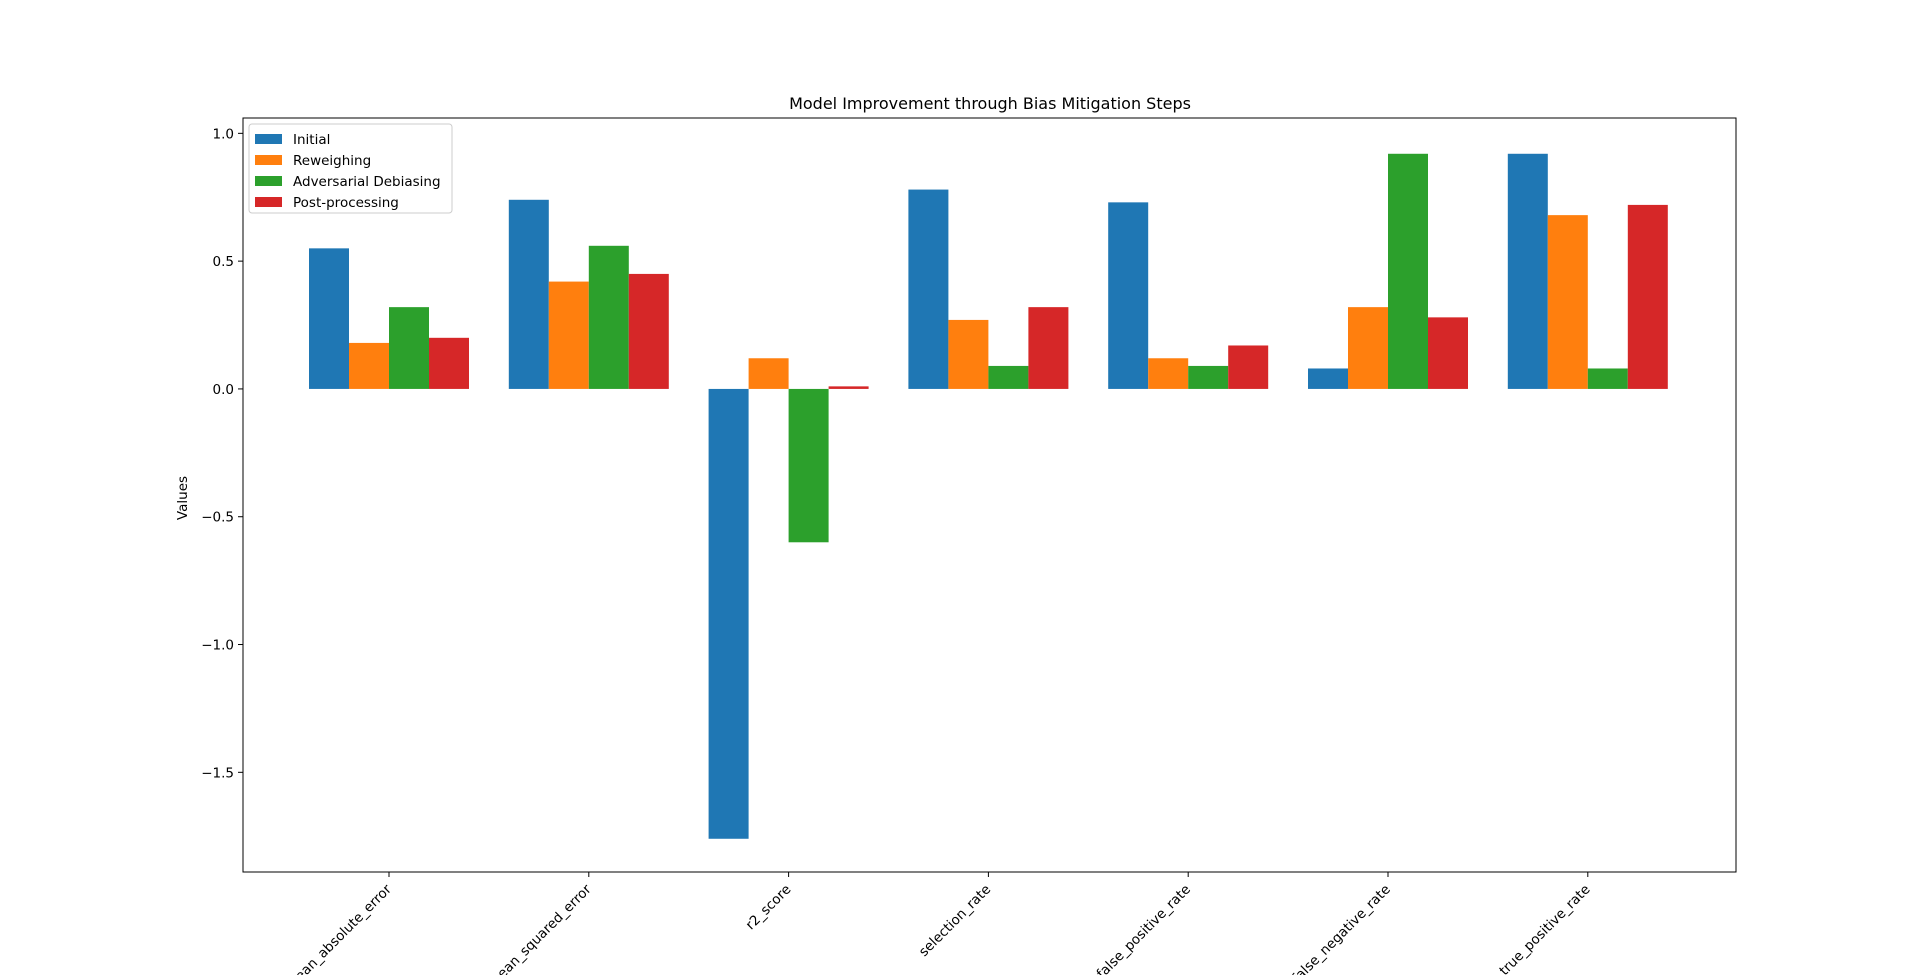 This screenshot has width=1920, height=975. What do you see at coordinates (329, 318) in the screenshot?
I see `bar-initial-mean-absolute-error` at bounding box center [329, 318].